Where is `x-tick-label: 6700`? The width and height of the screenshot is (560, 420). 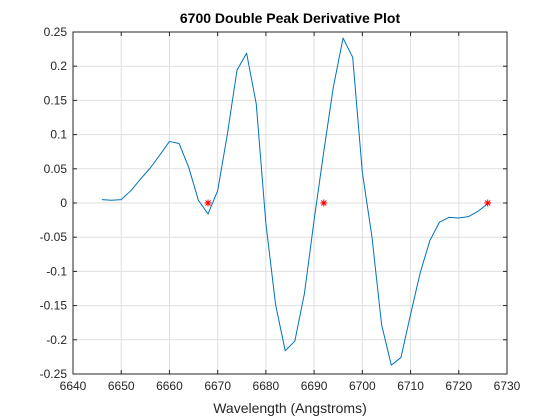
x-tick-label: 6700 is located at coordinates (362, 386).